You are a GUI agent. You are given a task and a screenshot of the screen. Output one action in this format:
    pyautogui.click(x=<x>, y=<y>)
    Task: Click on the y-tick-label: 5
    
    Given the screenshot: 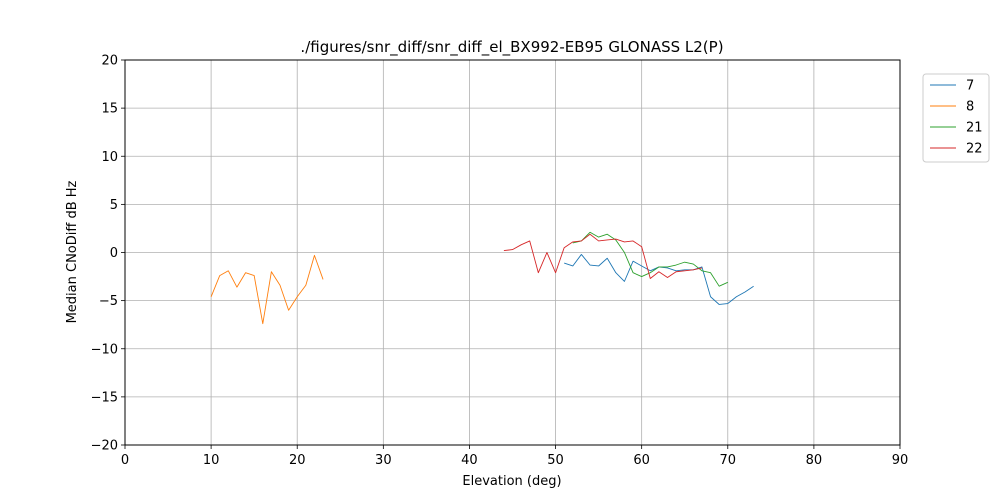 What is the action you would take?
    pyautogui.click(x=114, y=205)
    